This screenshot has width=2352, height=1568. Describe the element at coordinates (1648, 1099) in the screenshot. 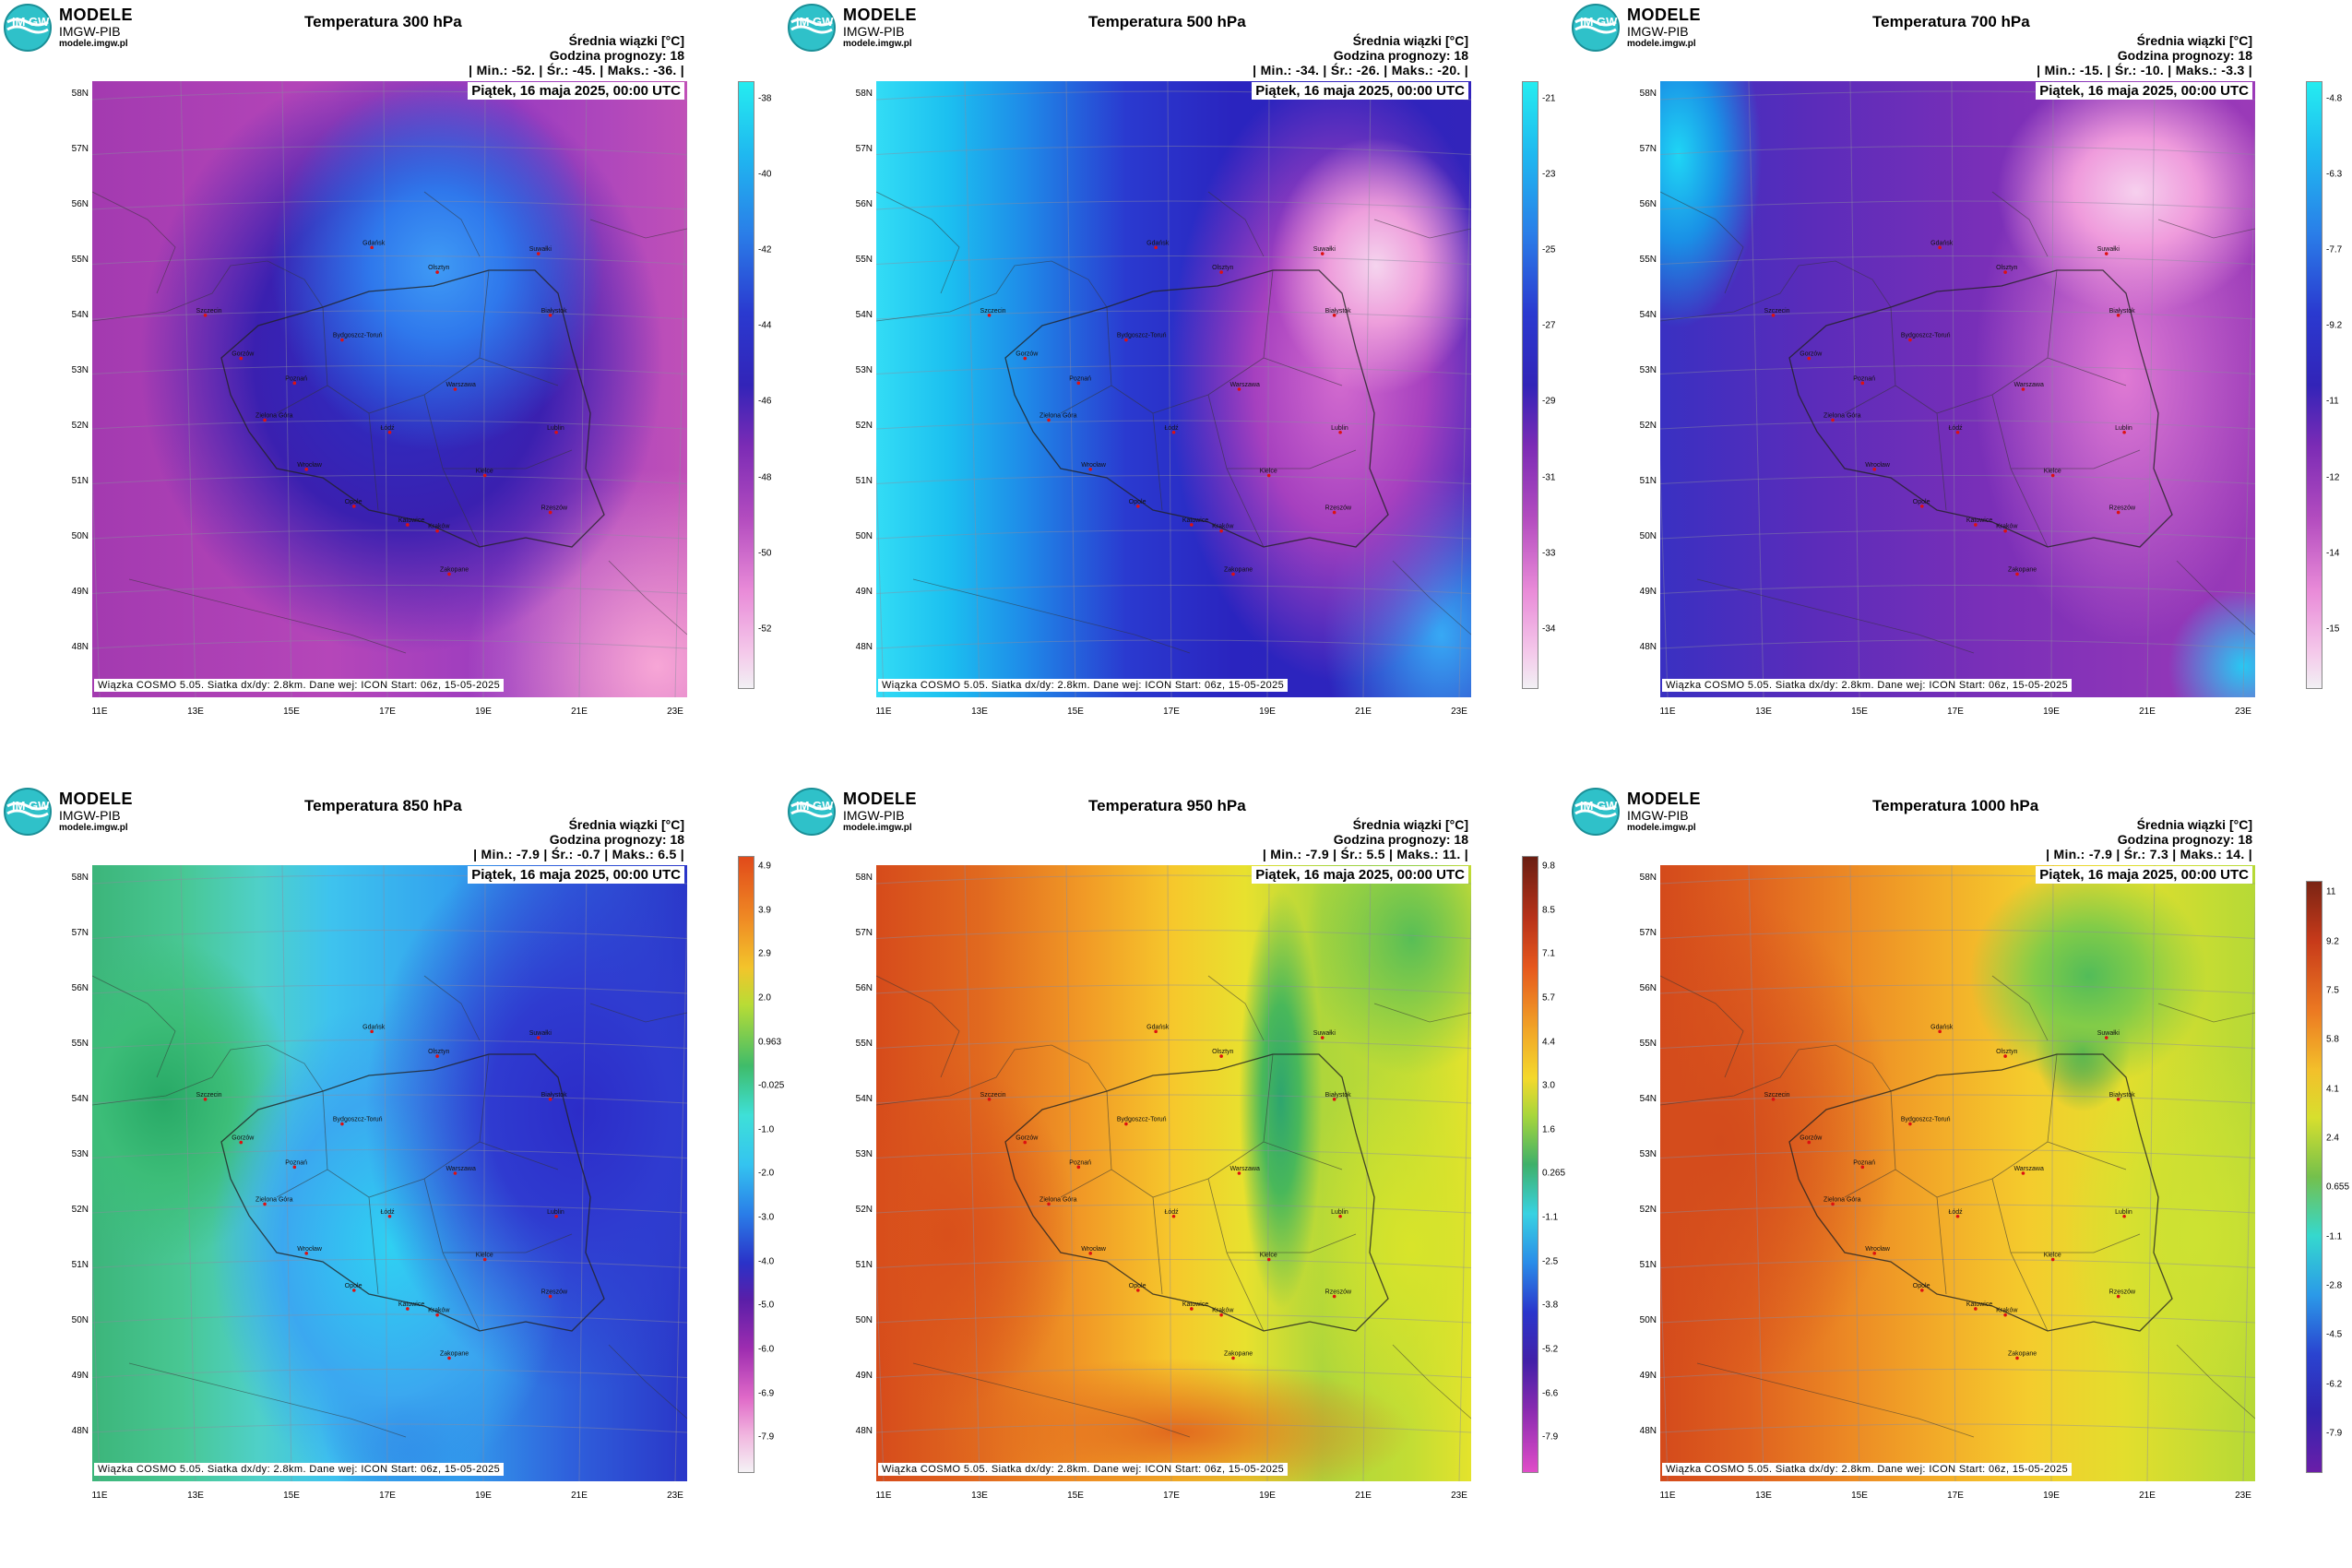

I see `lat-tick-label: 54N` at that location.